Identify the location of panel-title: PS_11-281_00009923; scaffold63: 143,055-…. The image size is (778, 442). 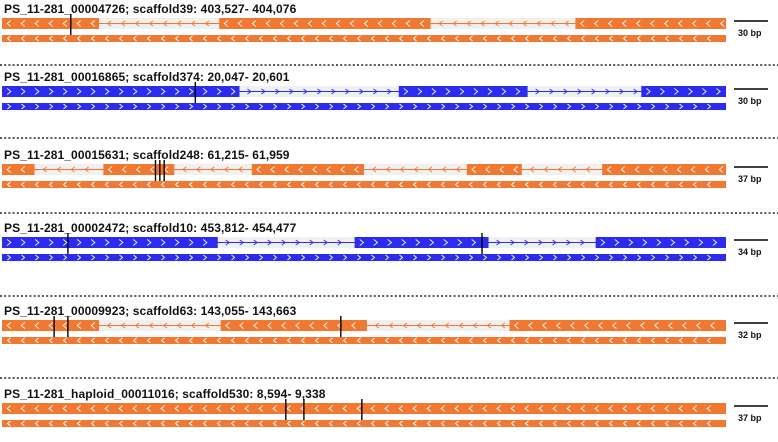
(150, 311).